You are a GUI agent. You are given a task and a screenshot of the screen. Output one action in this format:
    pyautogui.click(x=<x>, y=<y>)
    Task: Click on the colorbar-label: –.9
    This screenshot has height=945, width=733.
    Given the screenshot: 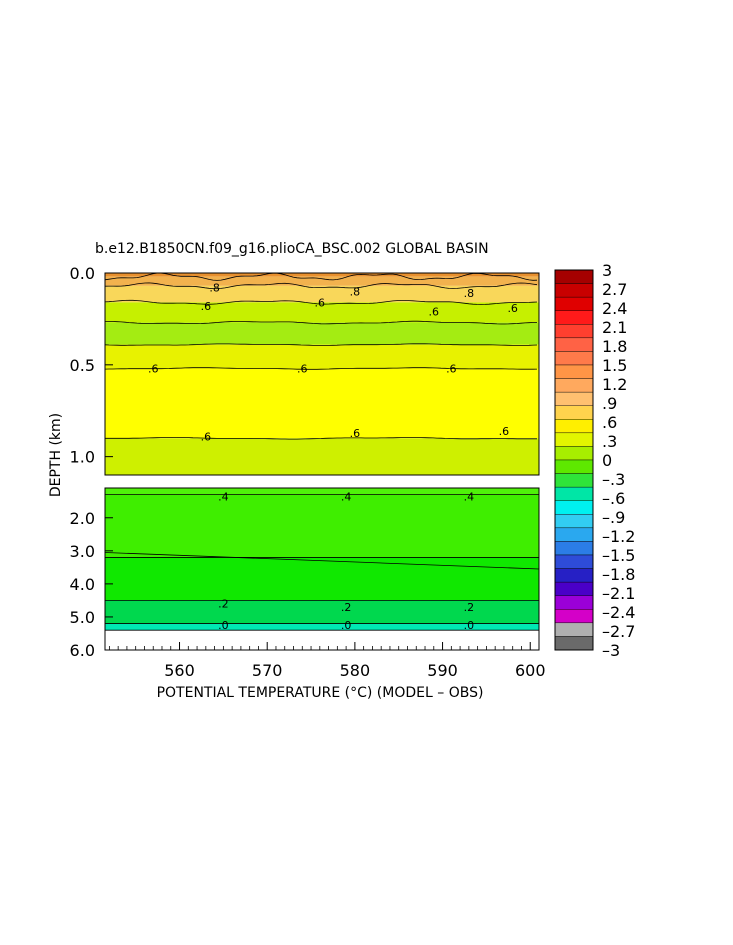 What is the action you would take?
    pyautogui.click(x=613, y=517)
    